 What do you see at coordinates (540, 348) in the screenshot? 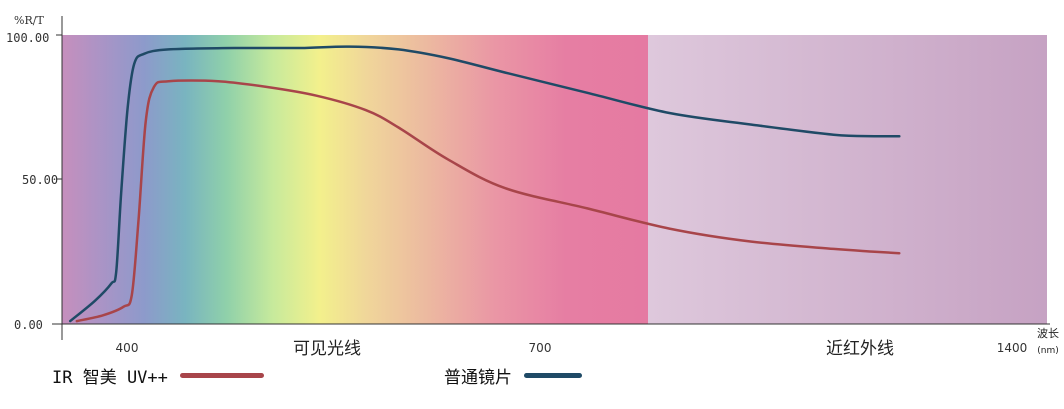
I see `x-tick-label-700: 700` at bounding box center [540, 348].